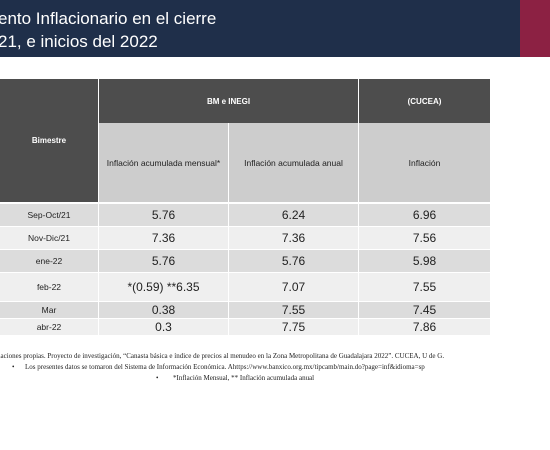  Describe the element at coordinates (424, 327) in the screenshot. I see `cell-cucea: 7.86` at that location.